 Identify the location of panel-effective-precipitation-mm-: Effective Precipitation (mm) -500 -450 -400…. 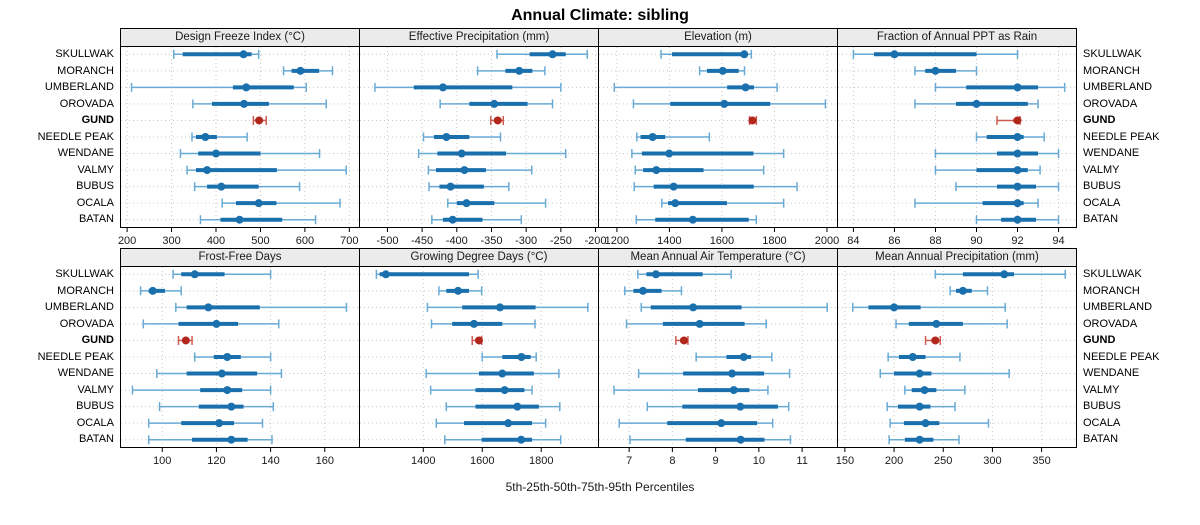
(483, 138).